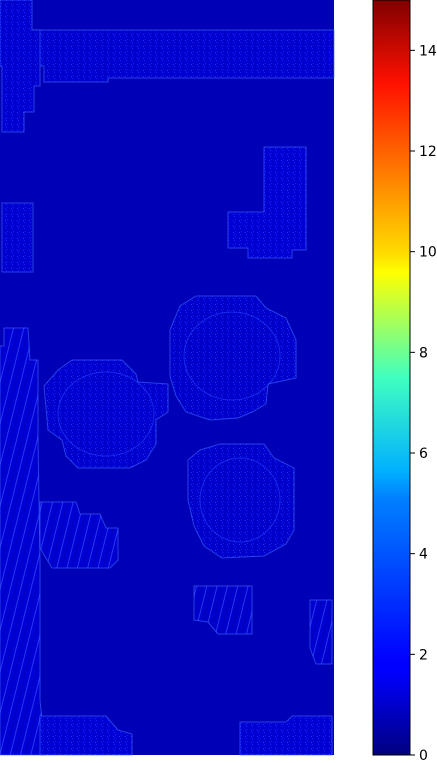  I want to click on region-left-ring, so click(106, 414).